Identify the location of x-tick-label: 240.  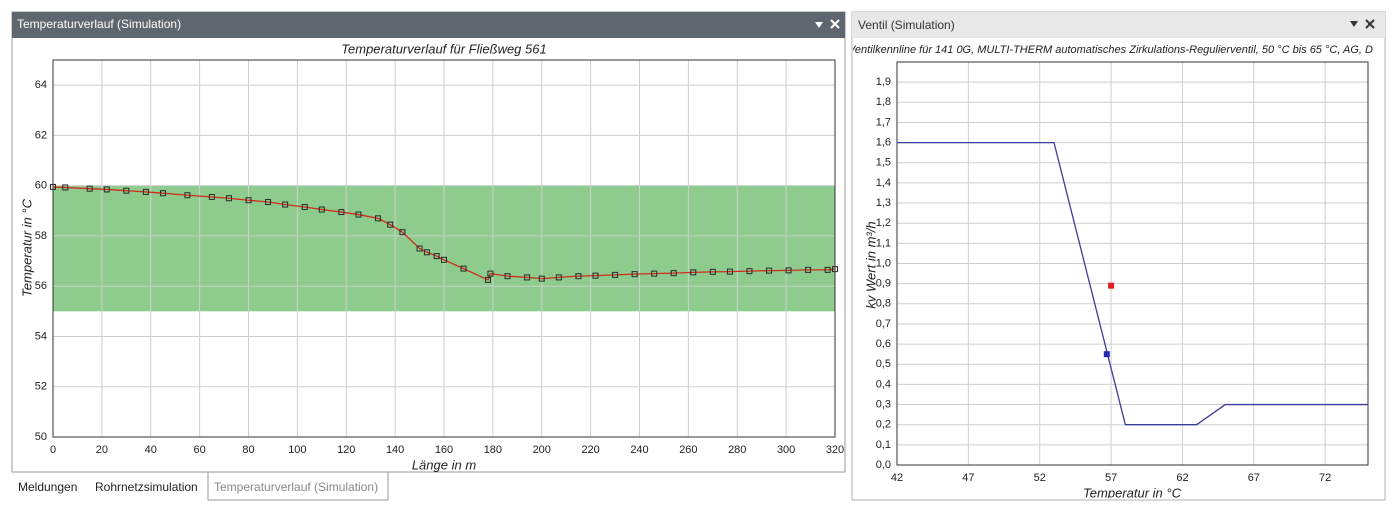
(639, 450).